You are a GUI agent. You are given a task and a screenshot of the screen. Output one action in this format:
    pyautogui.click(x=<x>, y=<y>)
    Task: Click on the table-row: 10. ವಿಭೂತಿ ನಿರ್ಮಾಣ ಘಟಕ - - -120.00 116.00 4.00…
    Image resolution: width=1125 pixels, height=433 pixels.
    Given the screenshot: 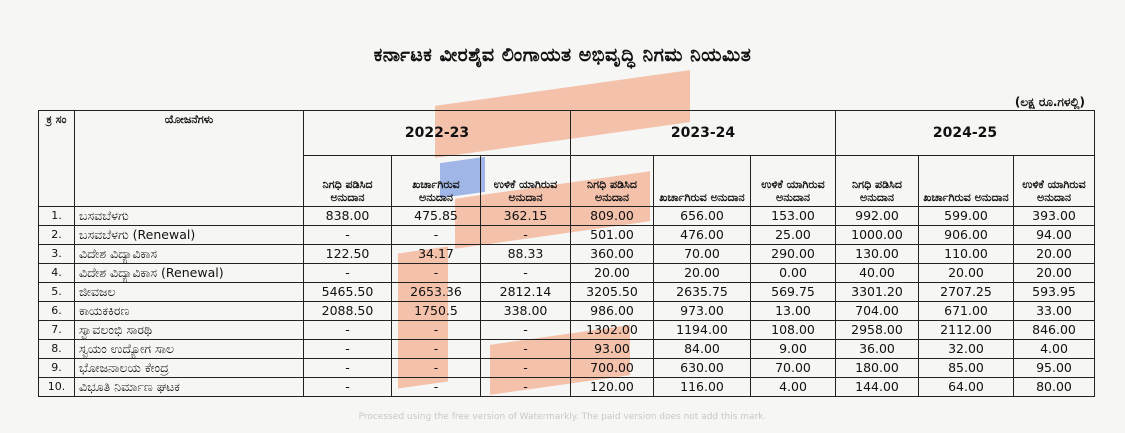 What is the action you would take?
    pyautogui.click(x=566, y=387)
    